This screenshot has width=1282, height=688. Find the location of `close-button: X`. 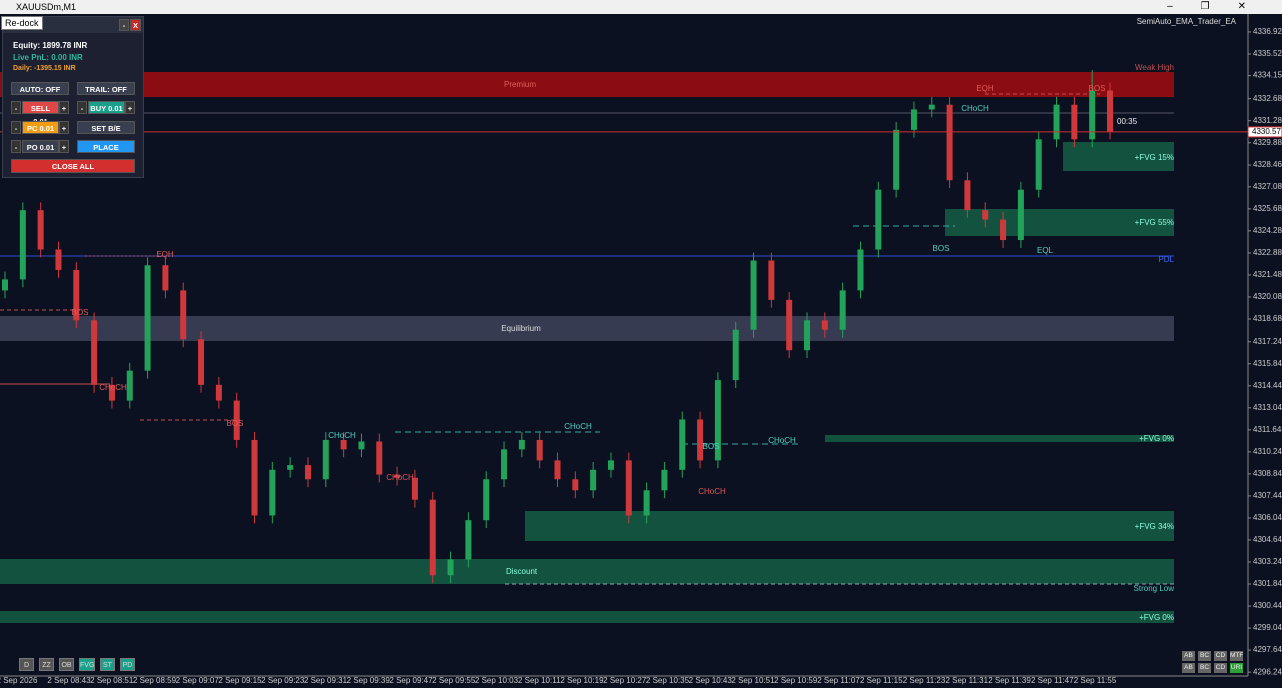

close-button: X is located at coordinates (135, 25).